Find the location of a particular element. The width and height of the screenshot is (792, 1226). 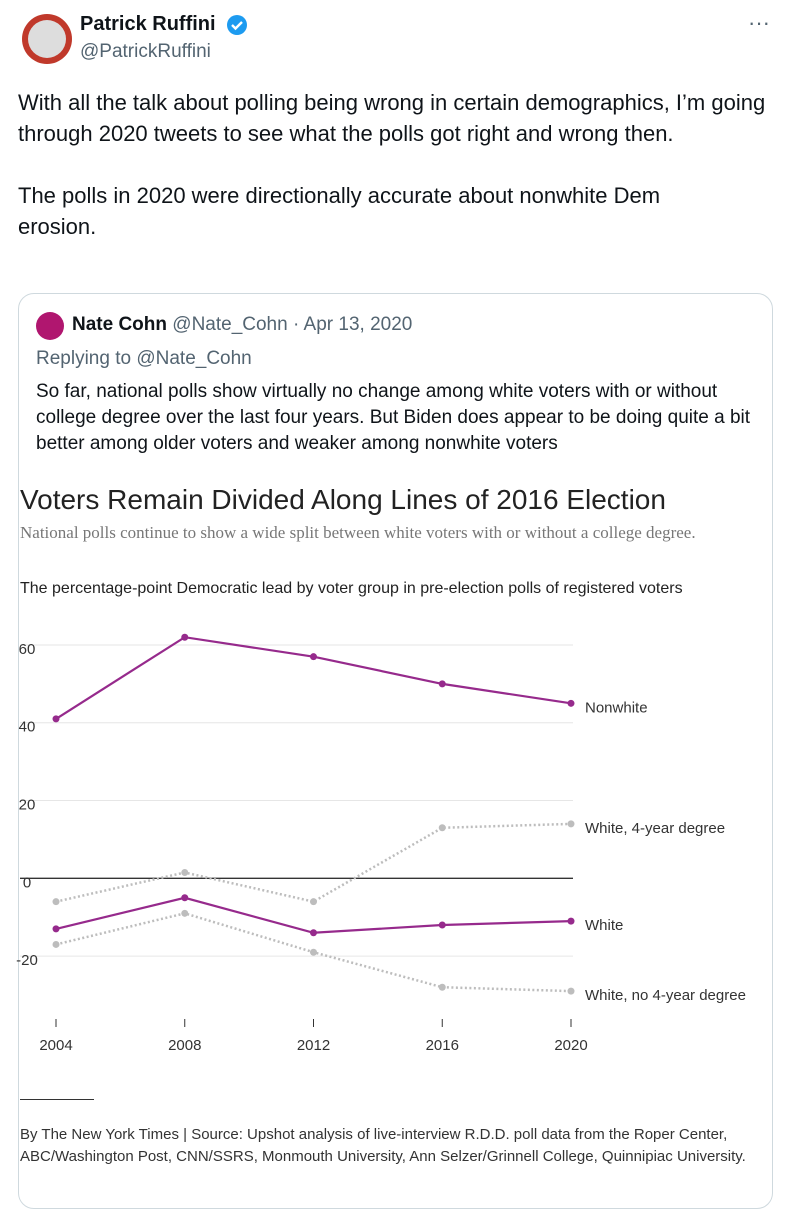

x-tick-label: 2004 is located at coordinates (55, 1045).